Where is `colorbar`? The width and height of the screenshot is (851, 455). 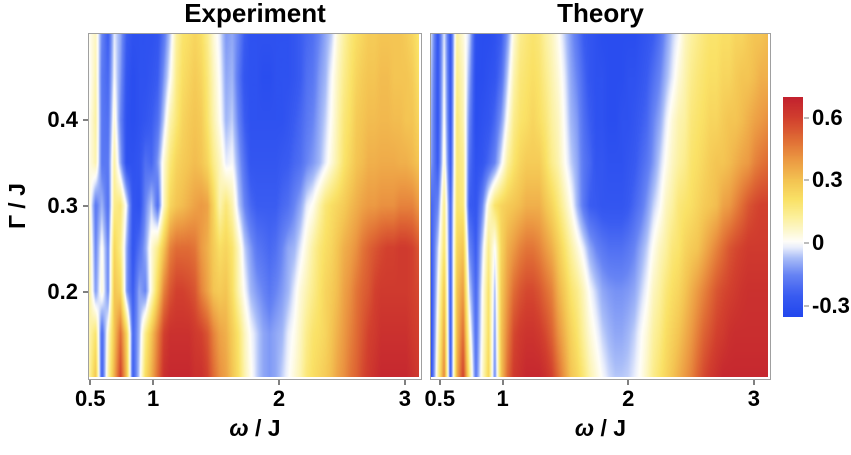
colorbar is located at coordinates (793, 207).